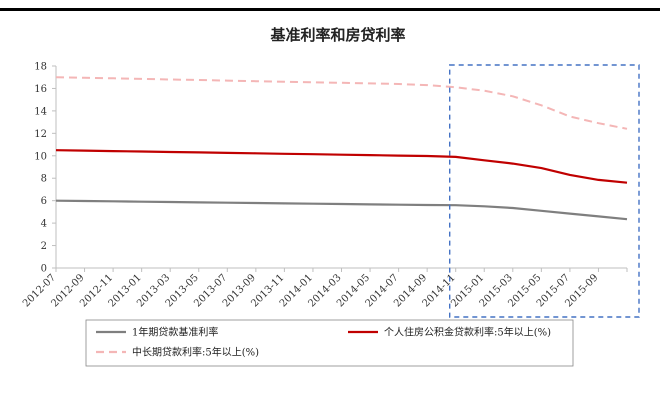 Image resolution: width=660 pixels, height=394 pixels. I want to click on chart-title: 基准利率和房贷利率, so click(337, 35).